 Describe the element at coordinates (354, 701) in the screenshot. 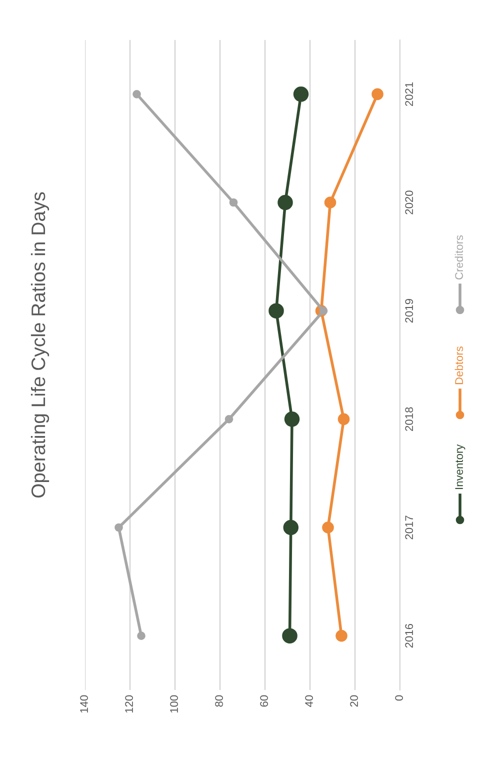

I see `x-tick-label: 20` at that location.